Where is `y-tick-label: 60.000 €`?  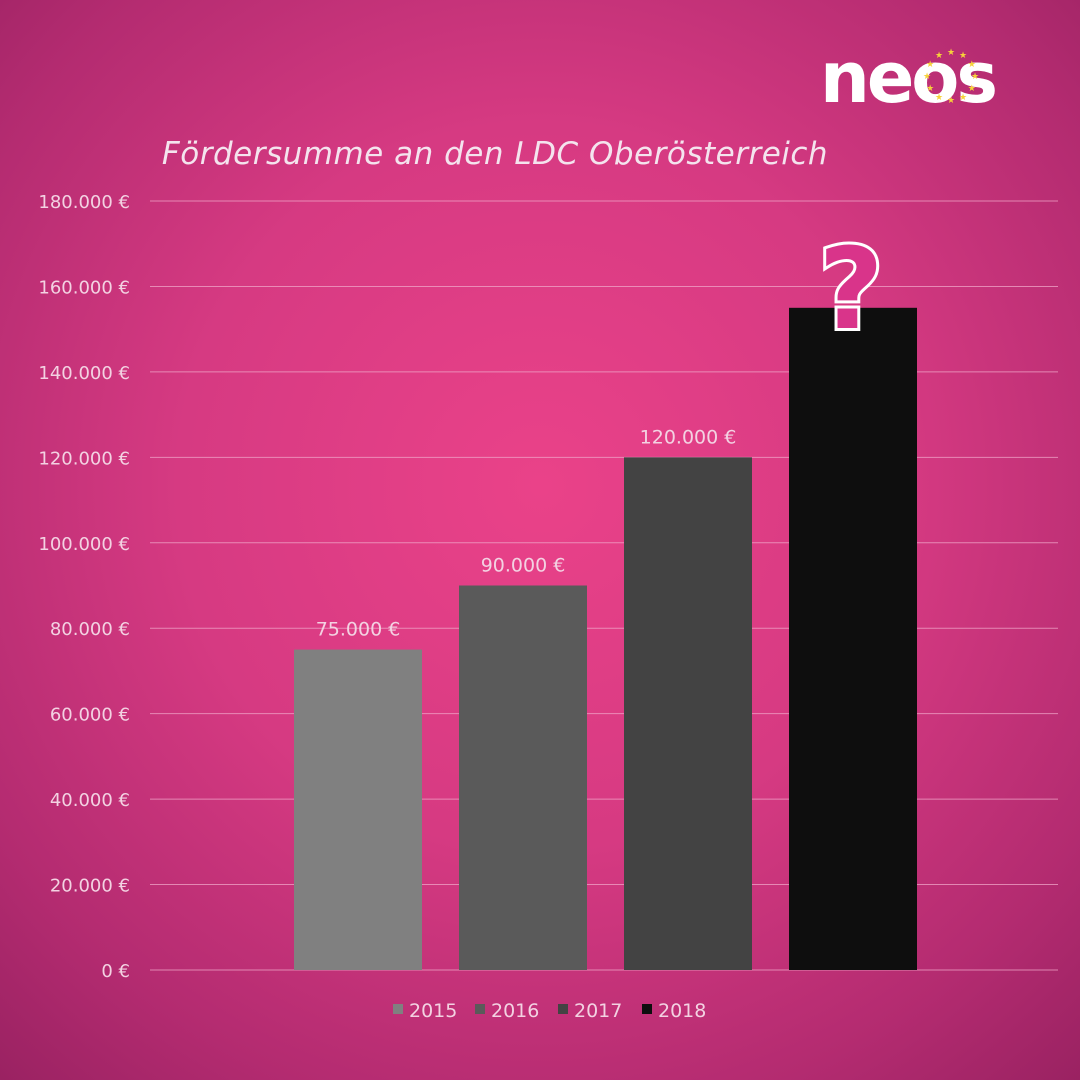 y-tick-label: 60.000 € is located at coordinates (90, 715).